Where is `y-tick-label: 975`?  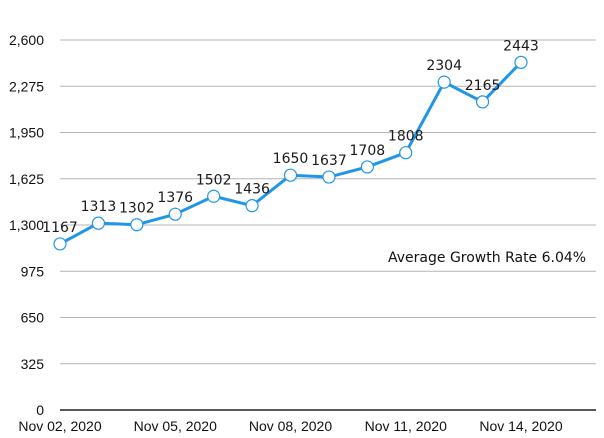 y-tick-label: 975 is located at coordinates (33, 271).